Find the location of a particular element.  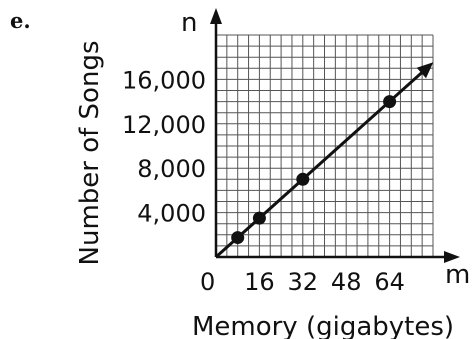

series-arrow is located at coordinates (425, 70).